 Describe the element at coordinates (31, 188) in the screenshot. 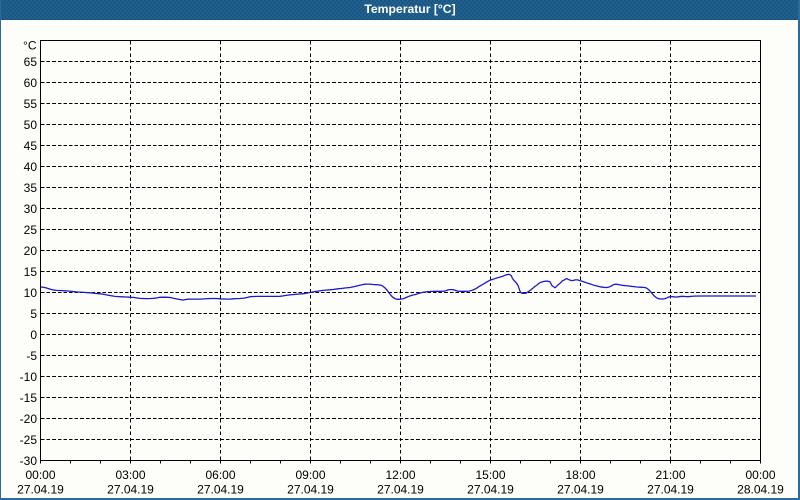

I see `svg-text: 35` at that location.